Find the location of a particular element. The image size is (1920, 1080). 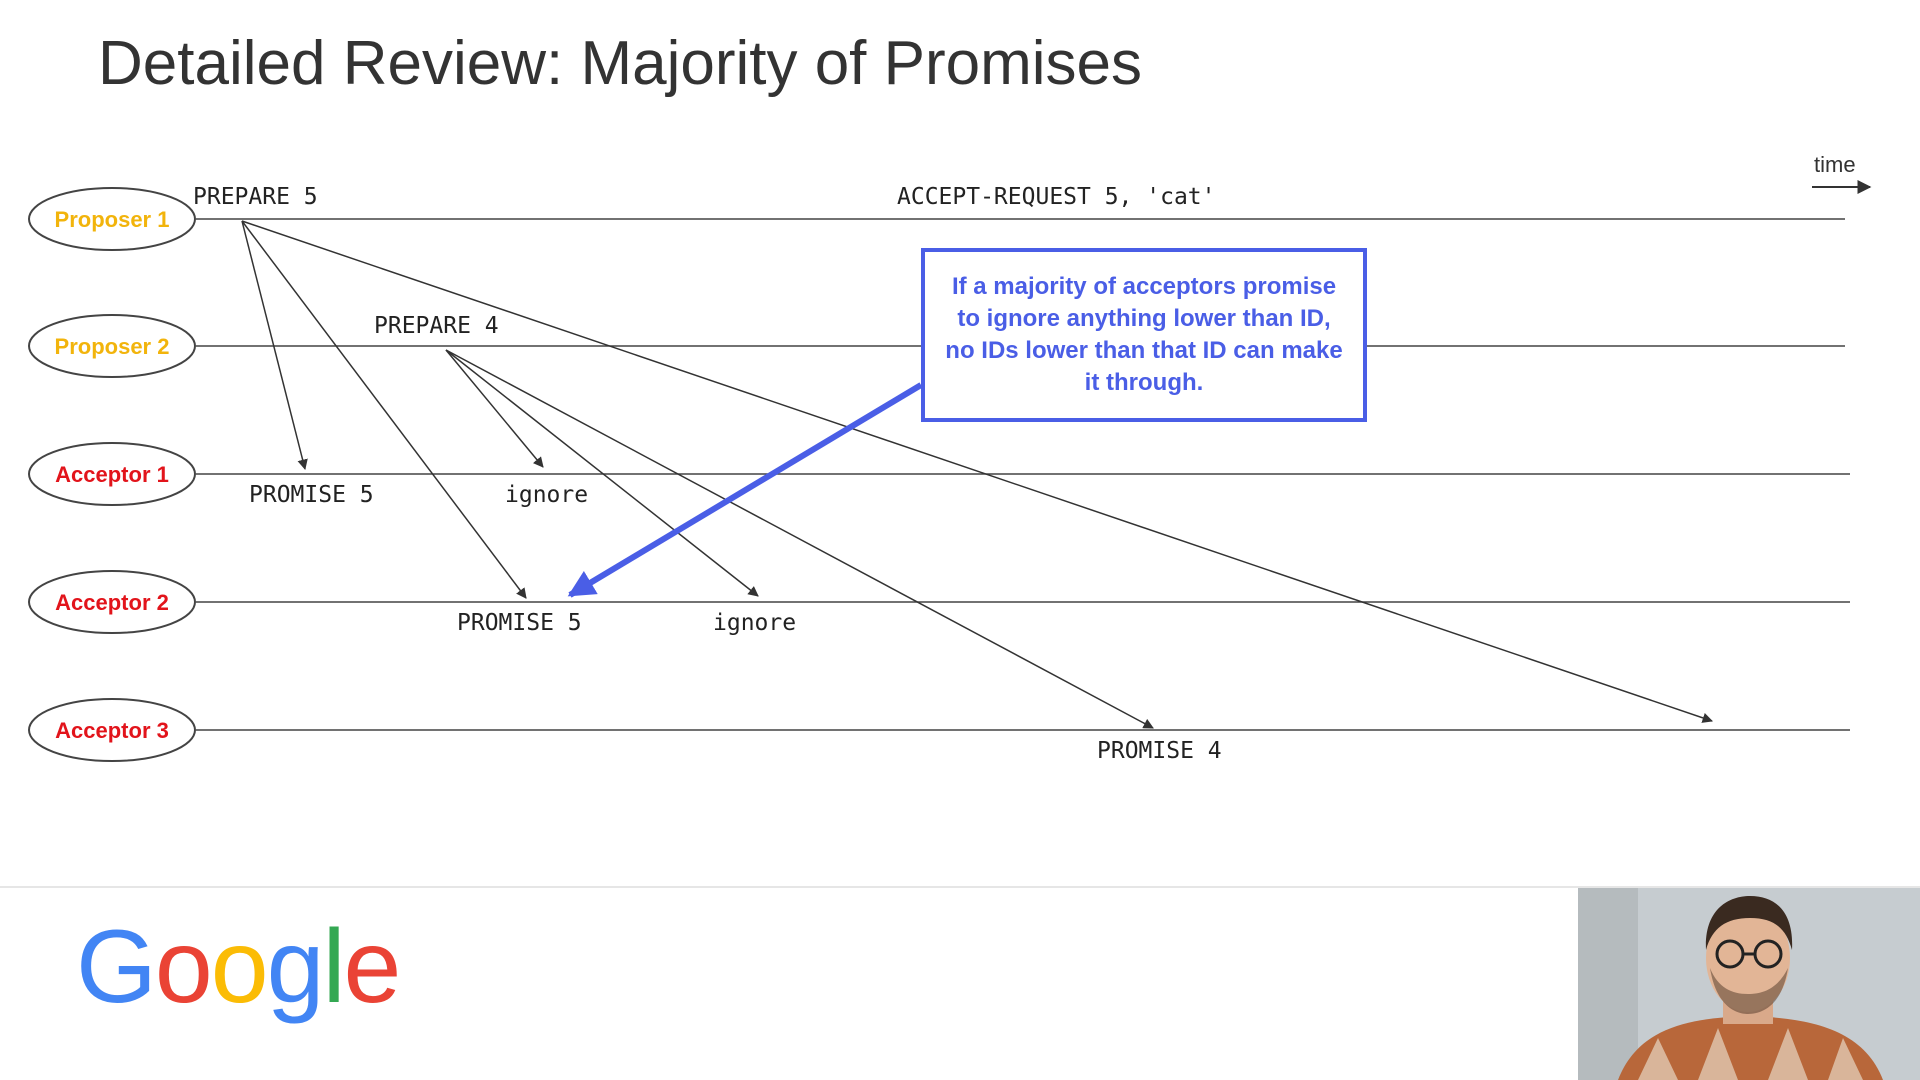

google-logo-letter-l: l is located at coordinates (333, 967).